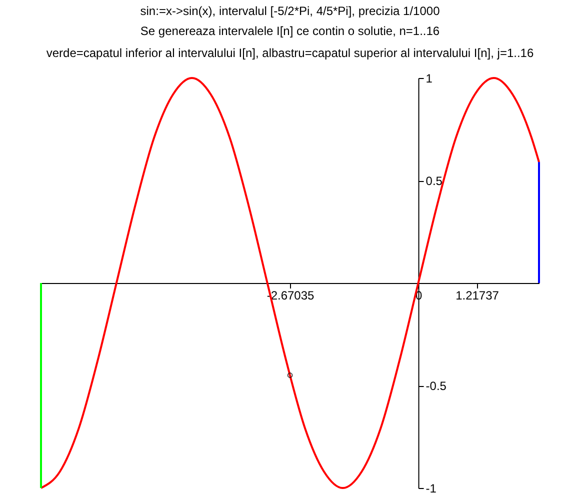  What do you see at coordinates (431, 489) in the screenshot?
I see `y-tick-label: -1` at bounding box center [431, 489].